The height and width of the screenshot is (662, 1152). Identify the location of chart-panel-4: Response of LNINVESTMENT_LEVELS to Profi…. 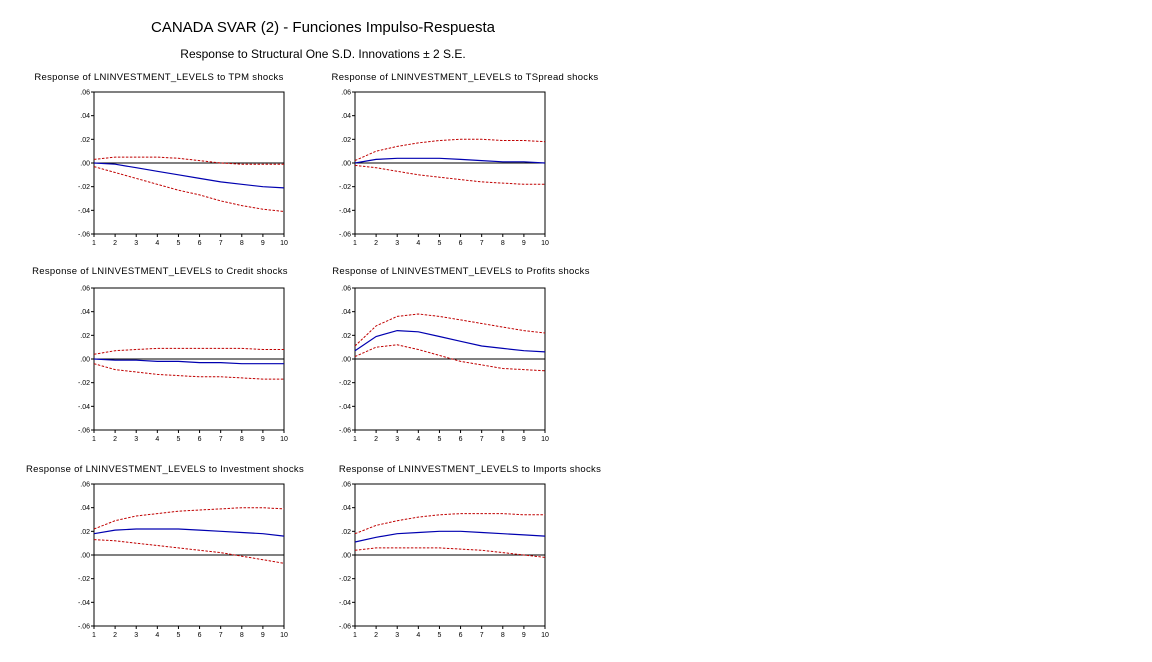
(461, 354).